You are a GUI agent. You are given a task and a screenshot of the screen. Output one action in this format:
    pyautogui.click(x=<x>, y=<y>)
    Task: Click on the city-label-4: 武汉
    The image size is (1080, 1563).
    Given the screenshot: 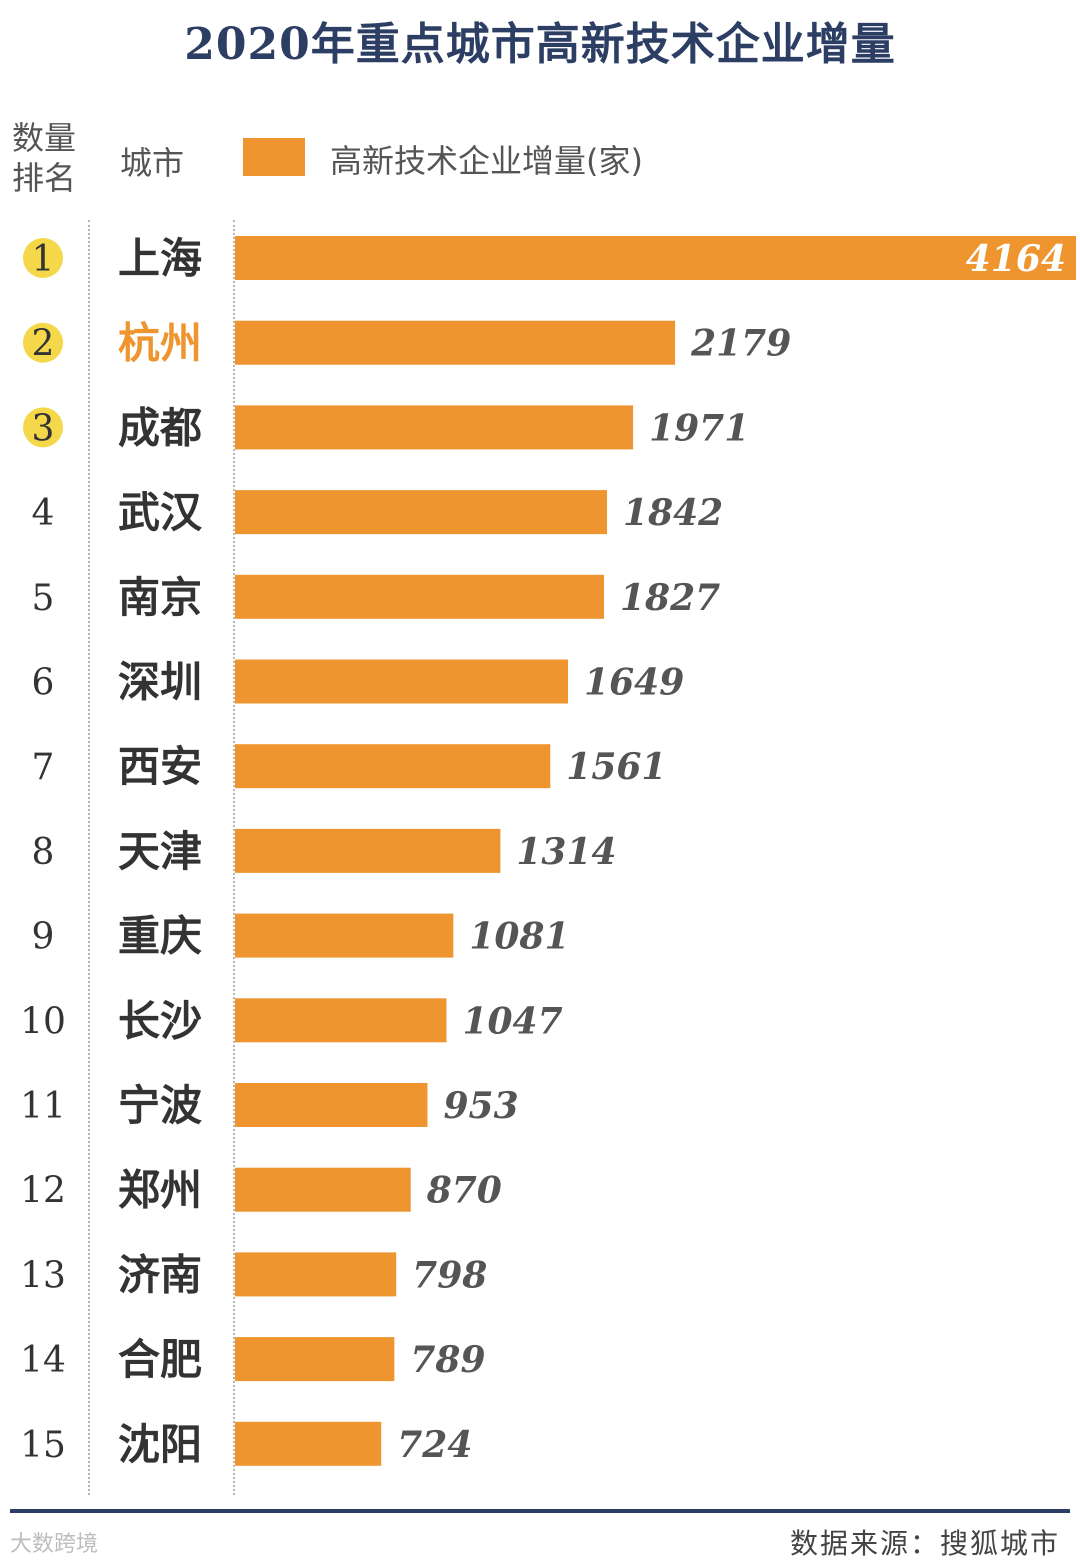 What is the action you would take?
    pyautogui.click(x=160, y=512)
    